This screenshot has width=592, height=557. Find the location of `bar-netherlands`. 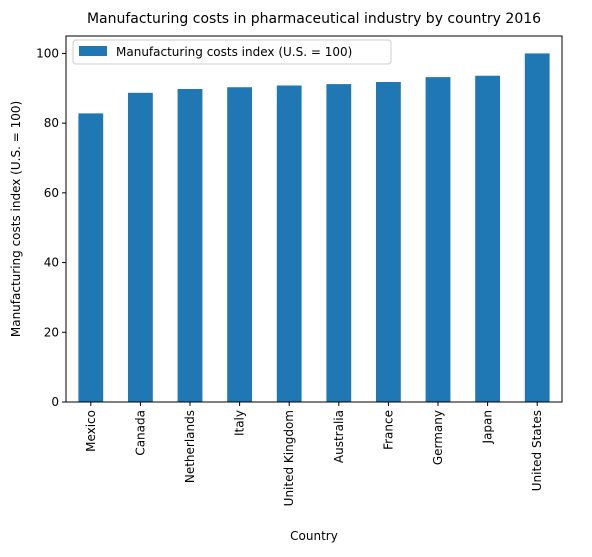

bar-netherlands is located at coordinates (190, 245).